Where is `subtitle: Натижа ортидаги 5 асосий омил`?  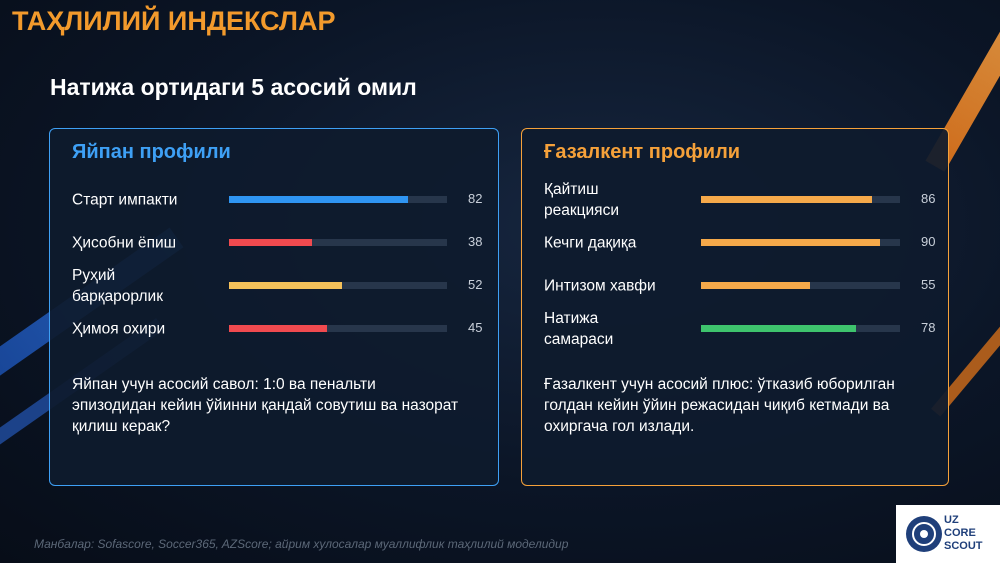 subtitle: Натижа ортидаги 5 асосий омил is located at coordinates (233, 87).